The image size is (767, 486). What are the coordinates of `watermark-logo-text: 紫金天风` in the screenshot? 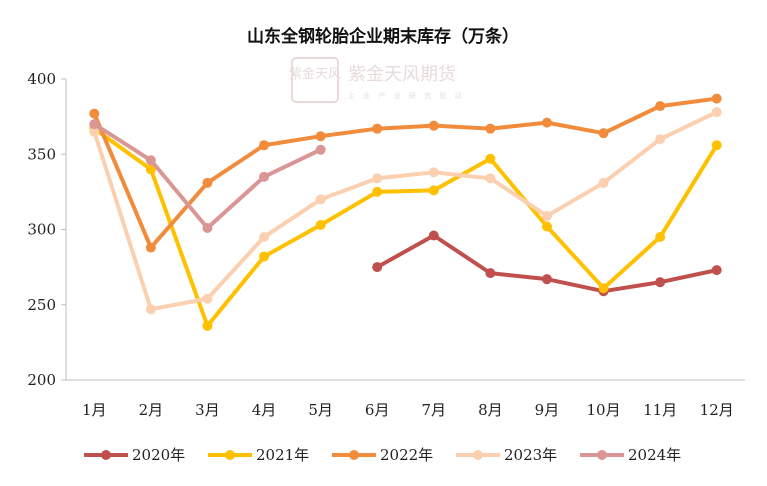 It's located at (315, 74).